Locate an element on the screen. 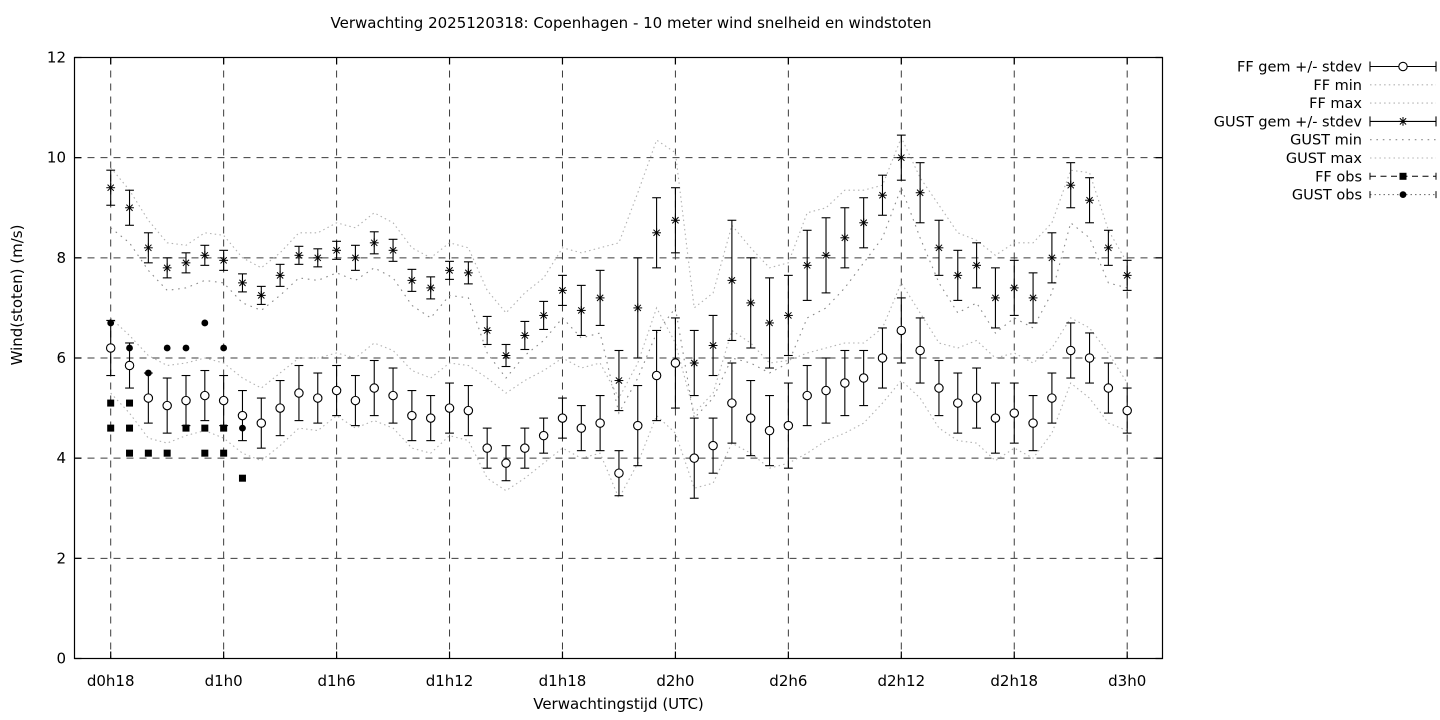 This screenshot has height=720, width=1440. svg-text: FF gem +/- stdev is located at coordinates (1299, 68).